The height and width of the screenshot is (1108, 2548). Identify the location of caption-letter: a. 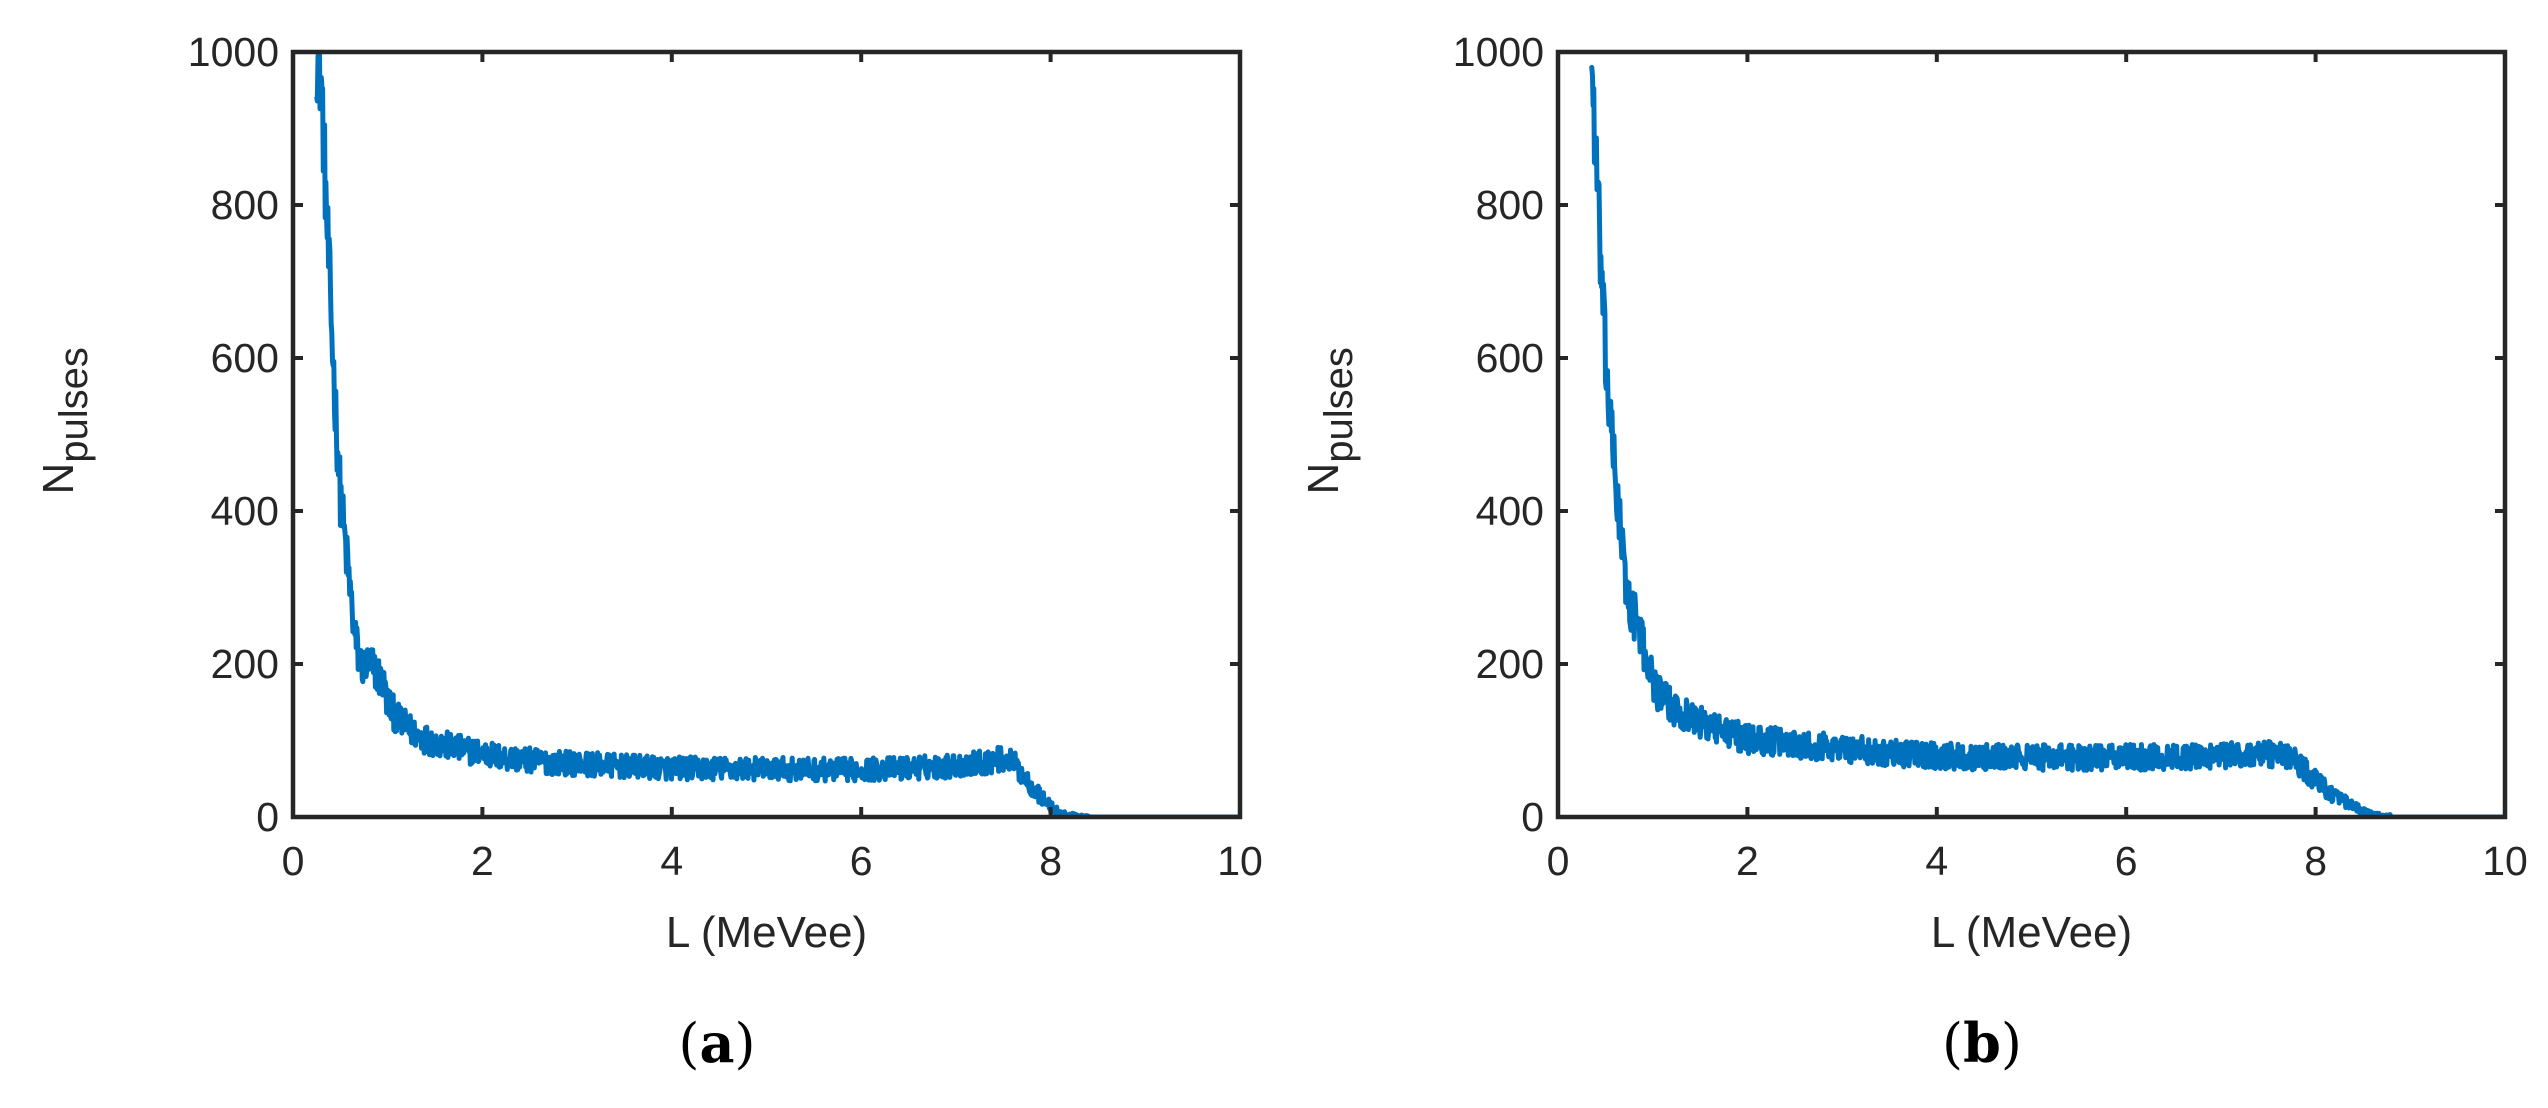
(717, 1043).